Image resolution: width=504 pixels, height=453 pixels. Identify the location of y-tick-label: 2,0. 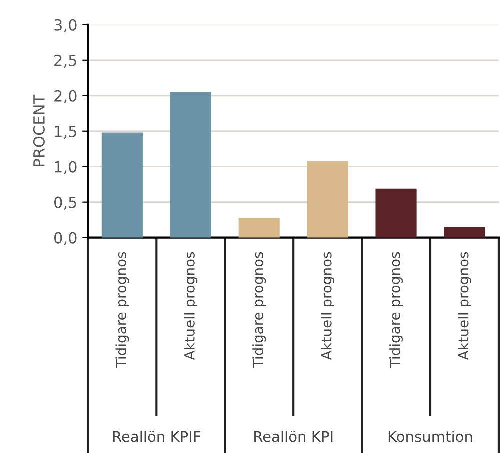
(65, 97).